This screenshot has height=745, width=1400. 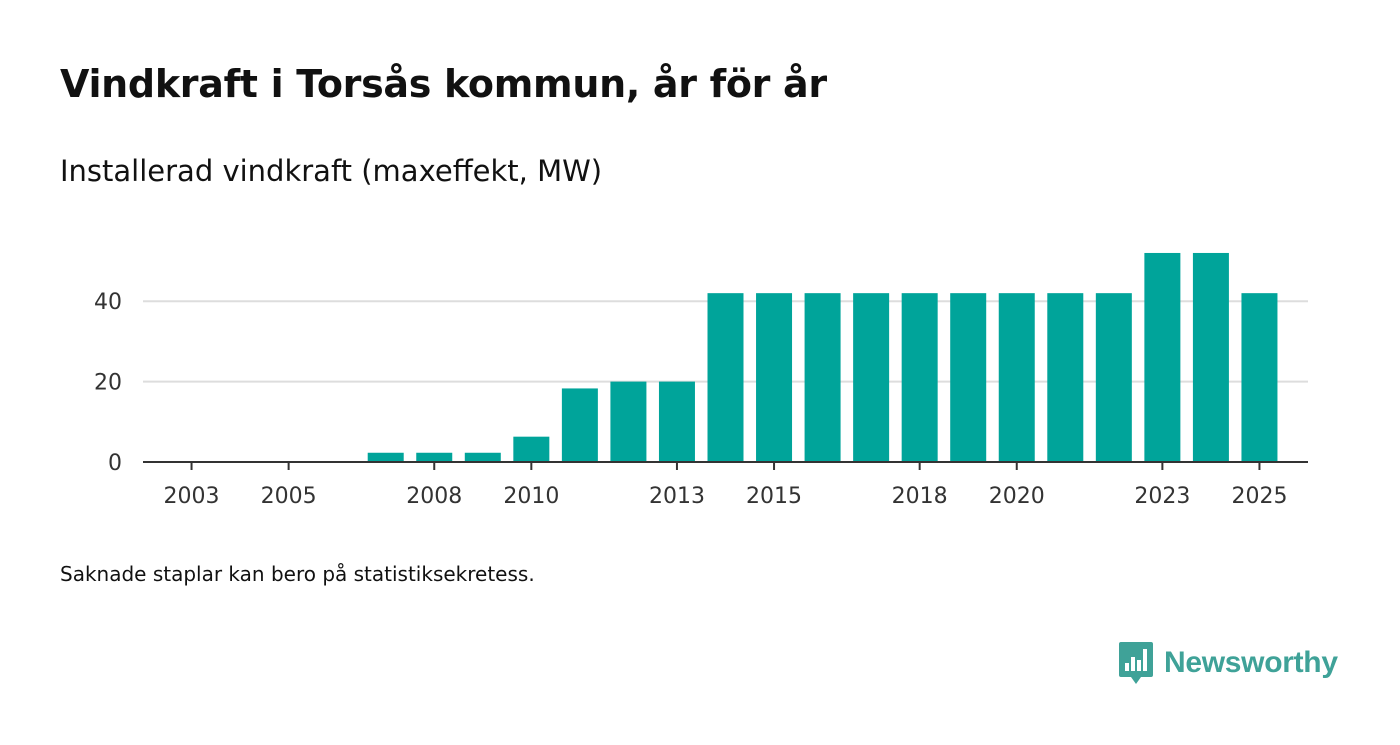 What do you see at coordinates (1259, 377) in the screenshot?
I see `bar-2025` at bounding box center [1259, 377].